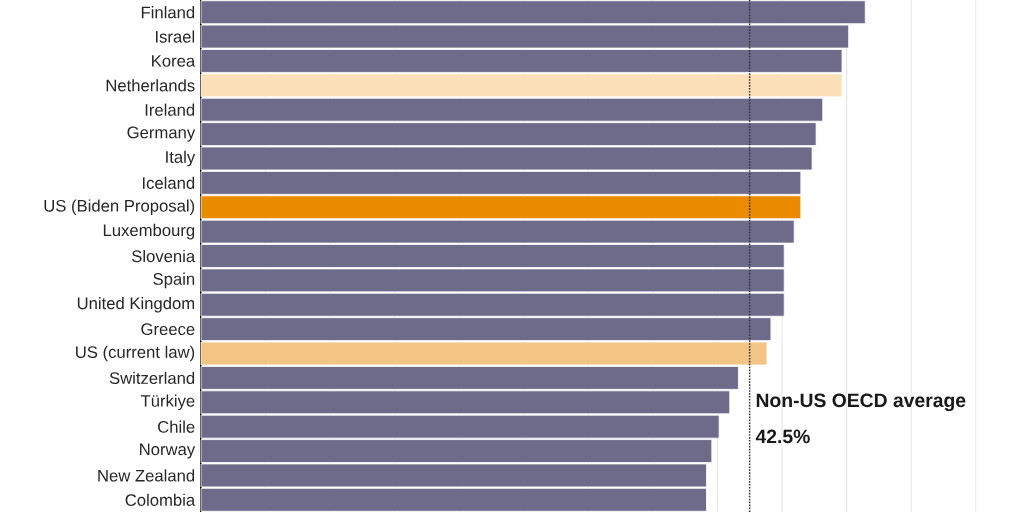 The image size is (1024, 512). Describe the element at coordinates (181, 158) in the screenshot. I see `y-tick-label: Italy` at that location.